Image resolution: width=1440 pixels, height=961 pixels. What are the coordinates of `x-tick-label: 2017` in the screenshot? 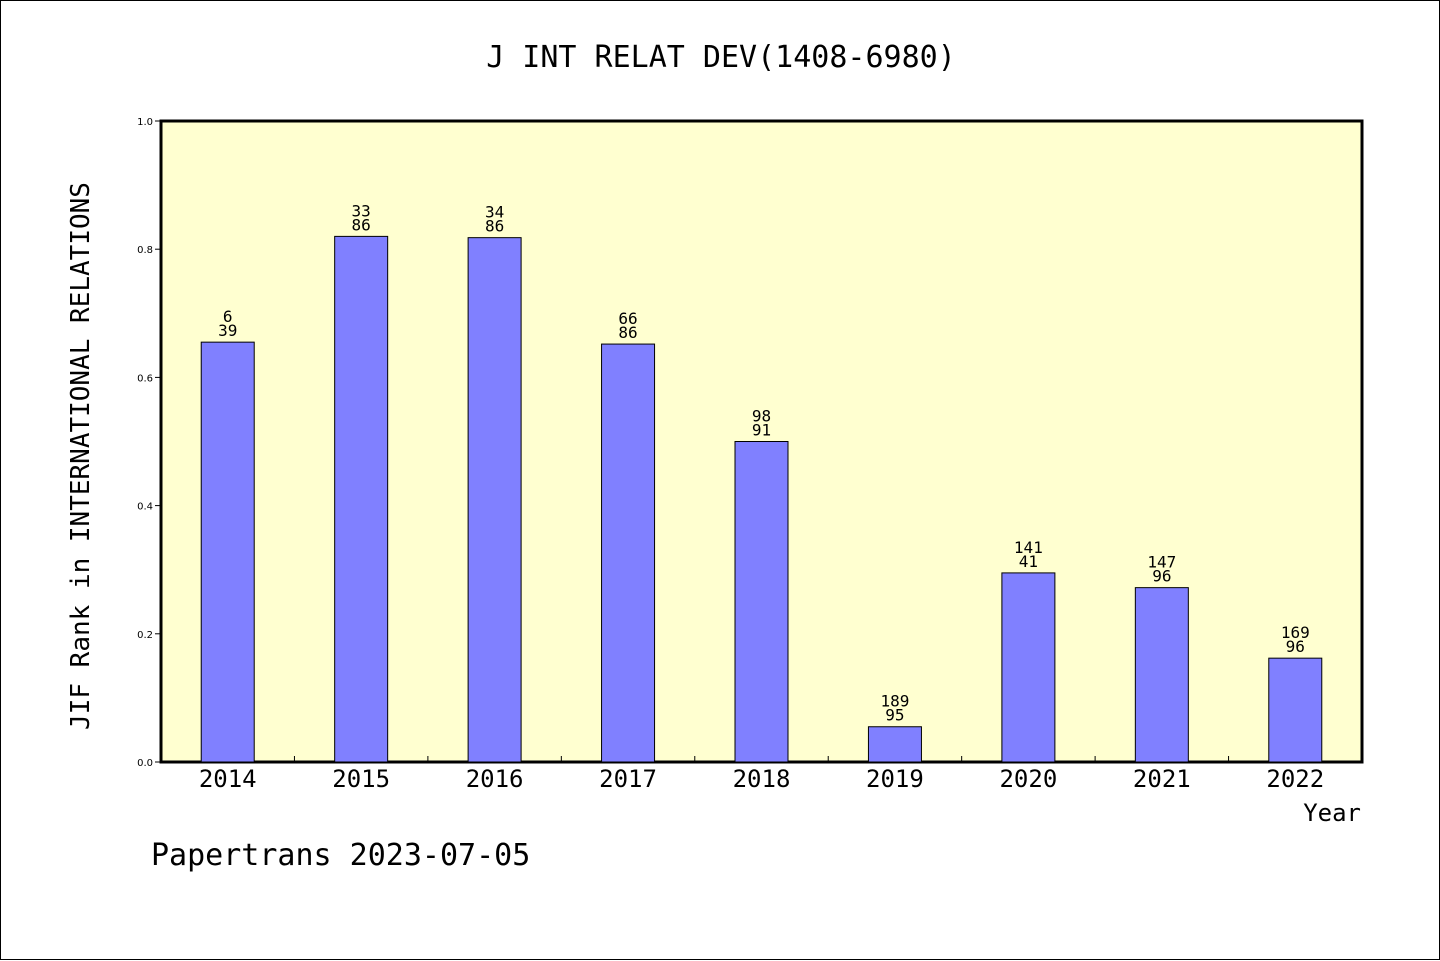 It's located at (628, 779).